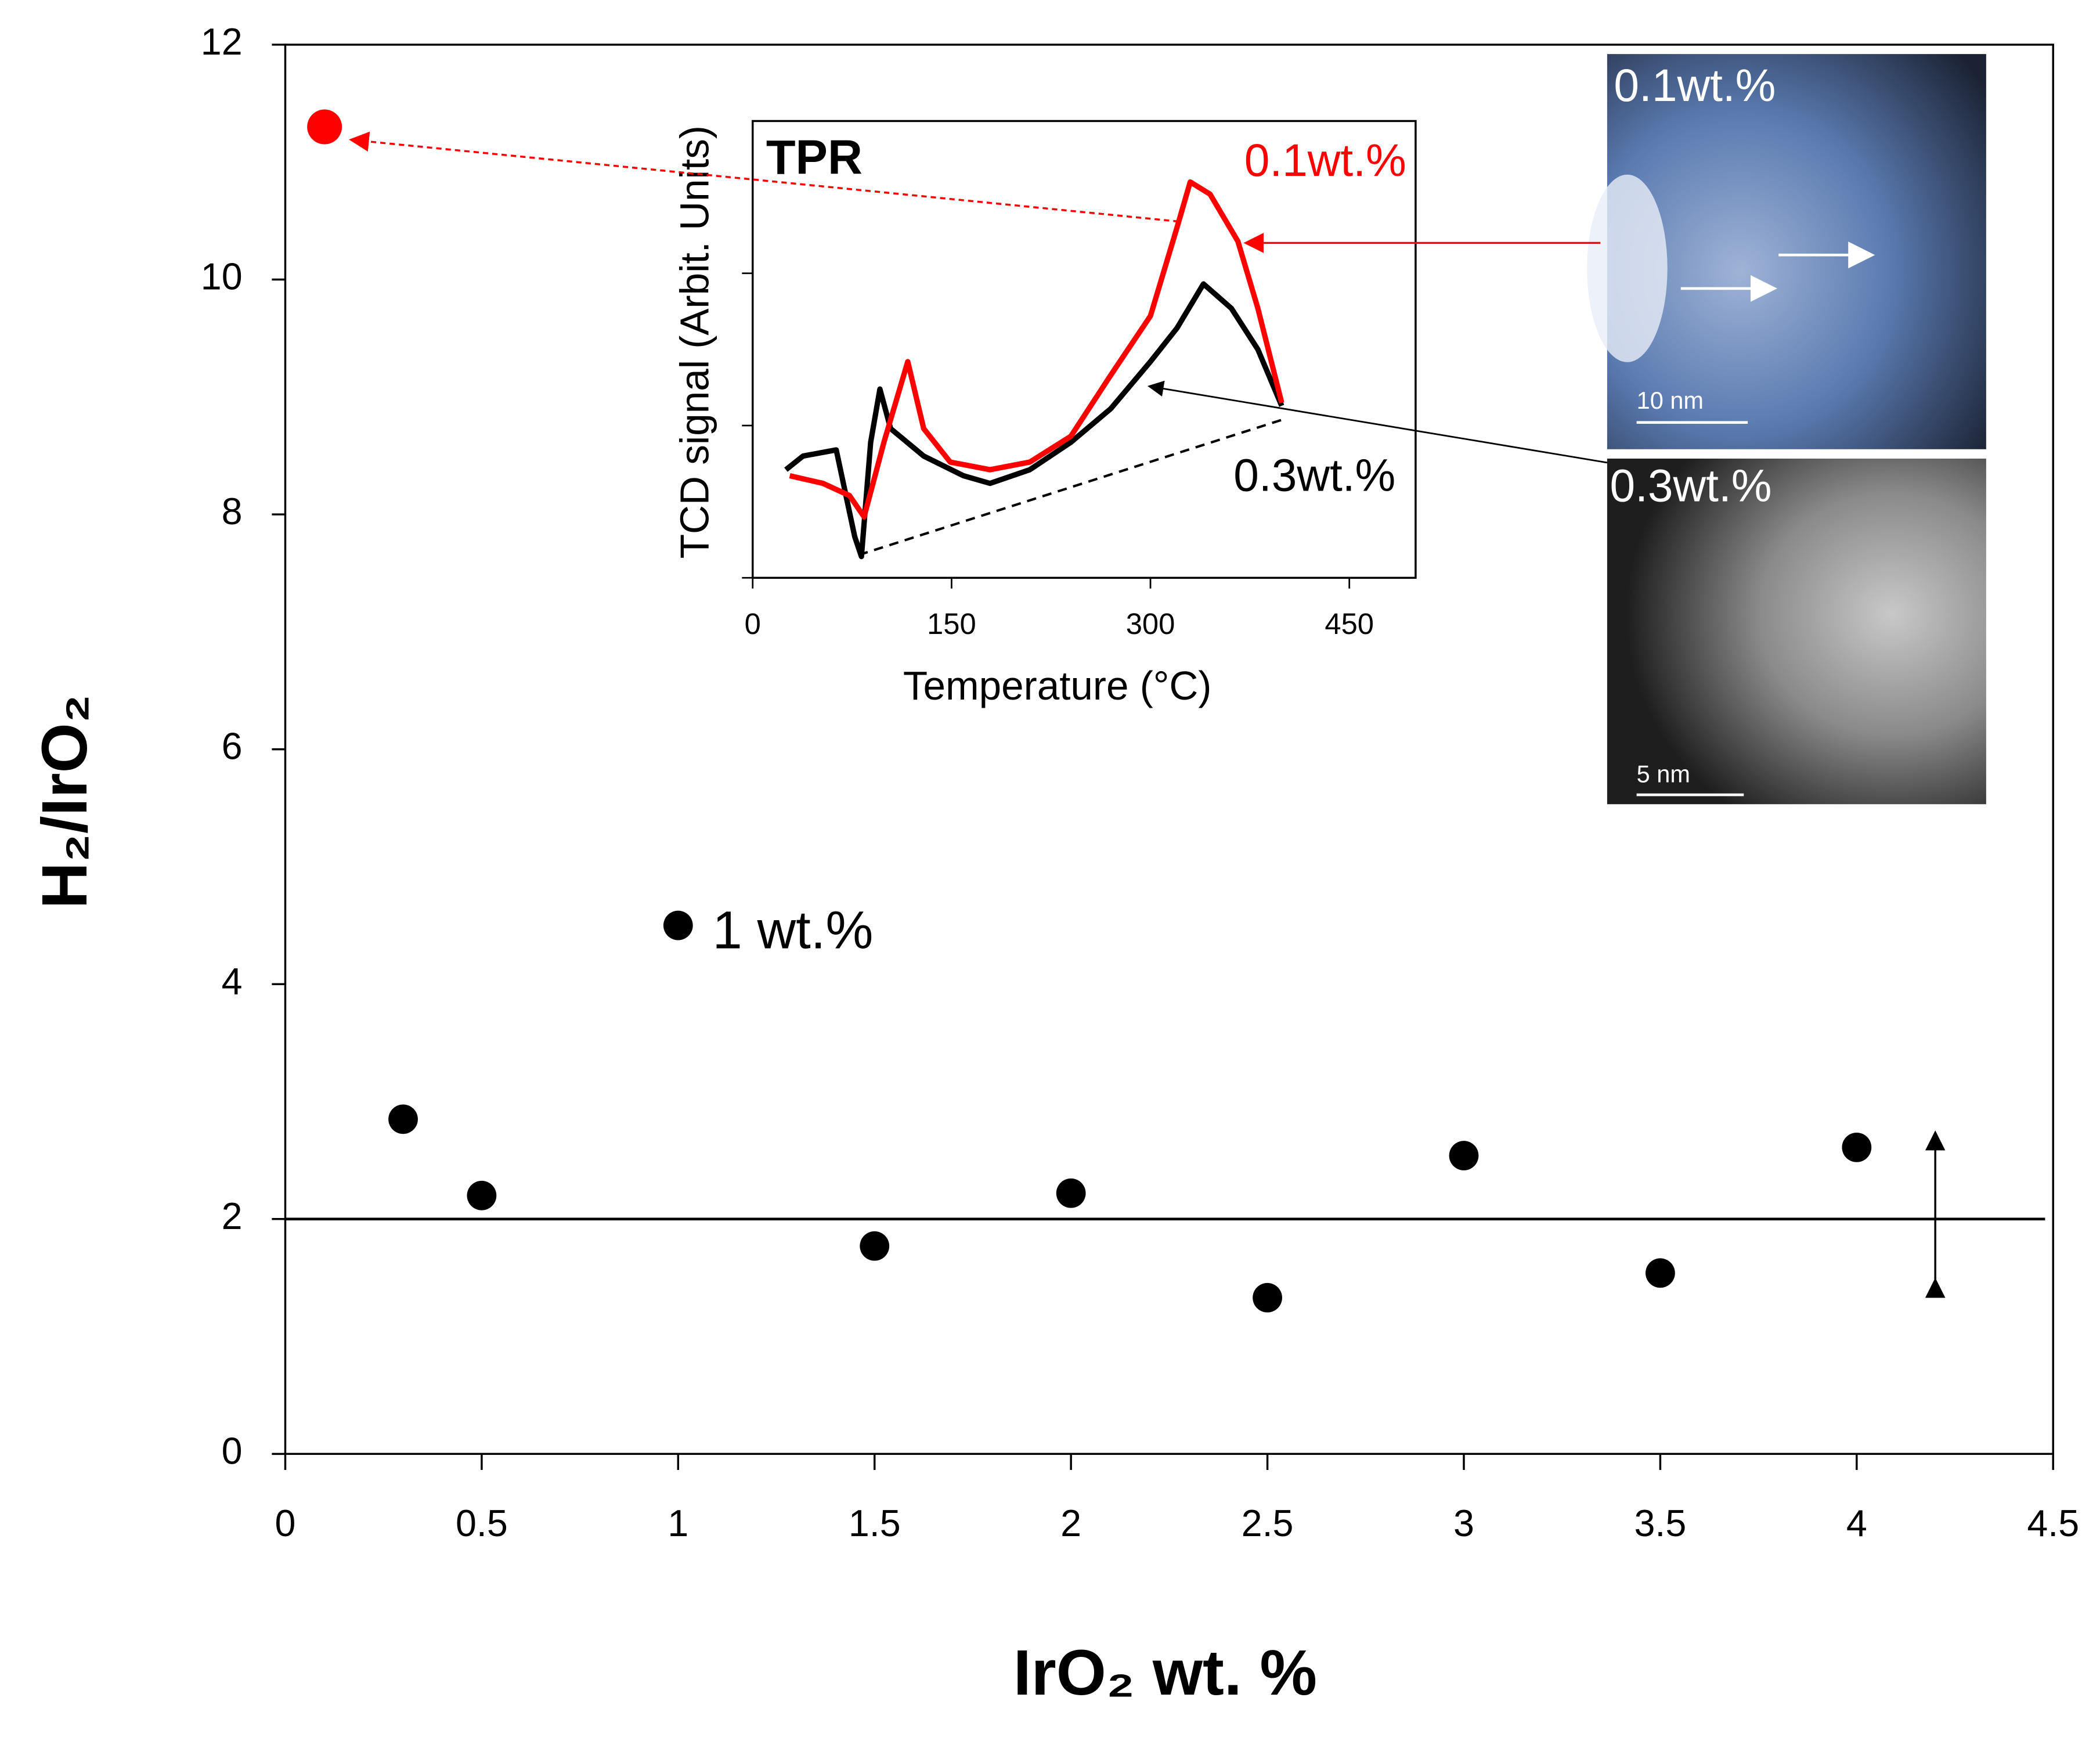 This screenshot has height=1737, width=2100. Describe the element at coordinates (1856, 1523) in the screenshot. I see `x-tick-label: 4` at that location.